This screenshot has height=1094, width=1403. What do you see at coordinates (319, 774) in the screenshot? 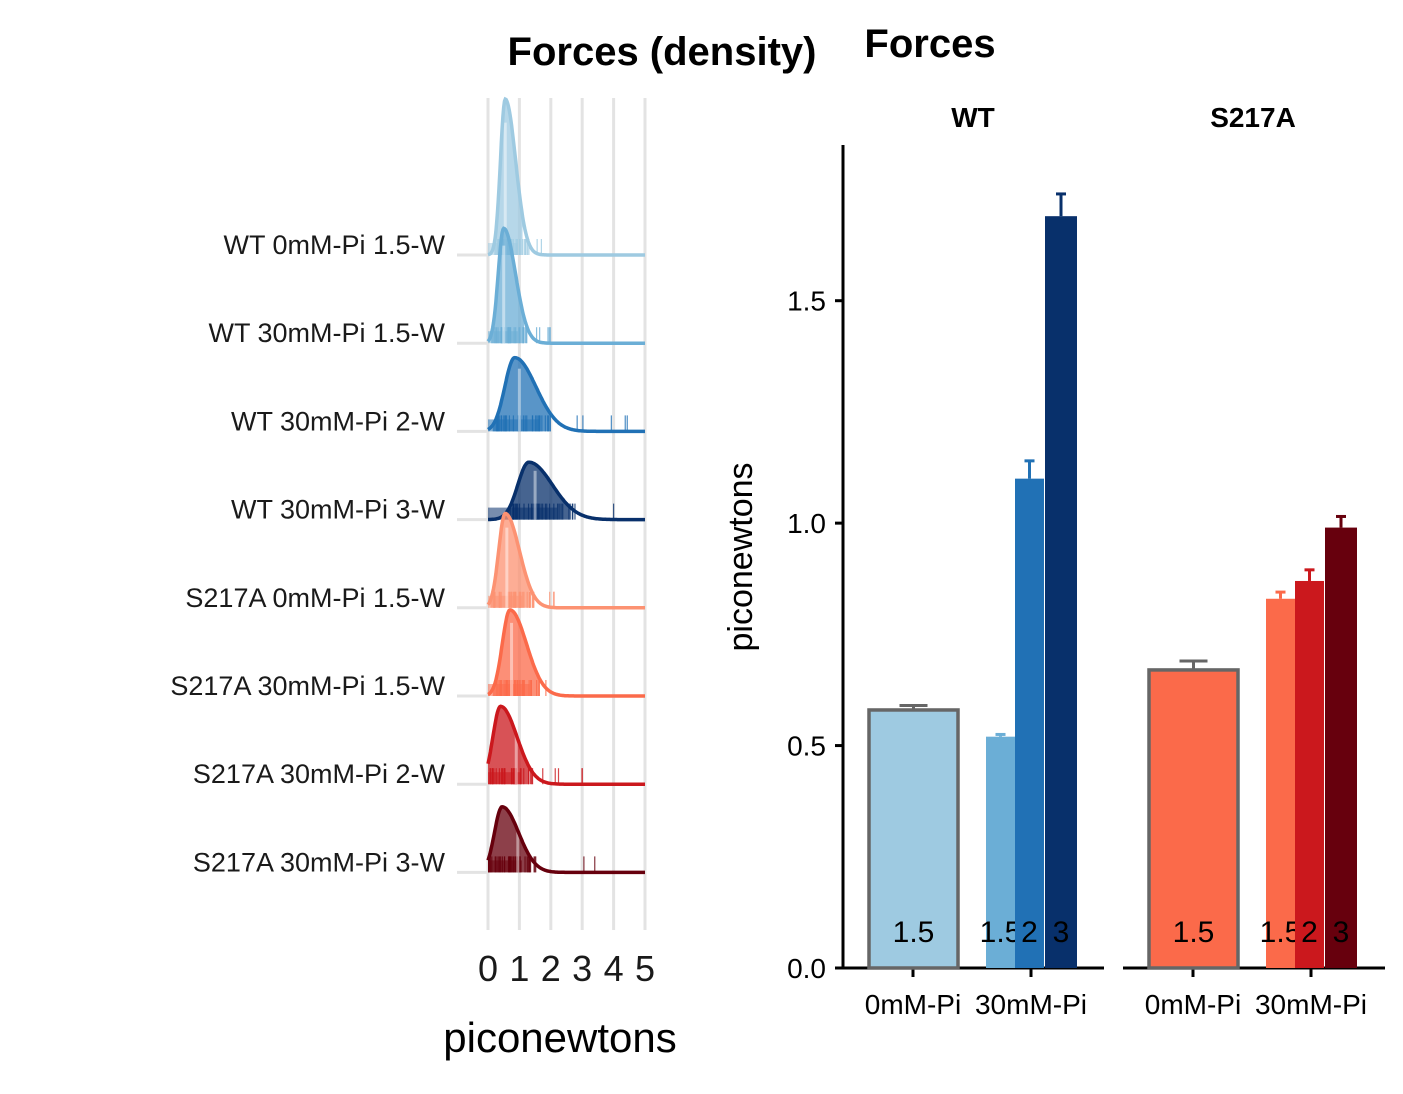
I see `density-row-label: S217A 30mM-Pi 2-W` at bounding box center [319, 774].